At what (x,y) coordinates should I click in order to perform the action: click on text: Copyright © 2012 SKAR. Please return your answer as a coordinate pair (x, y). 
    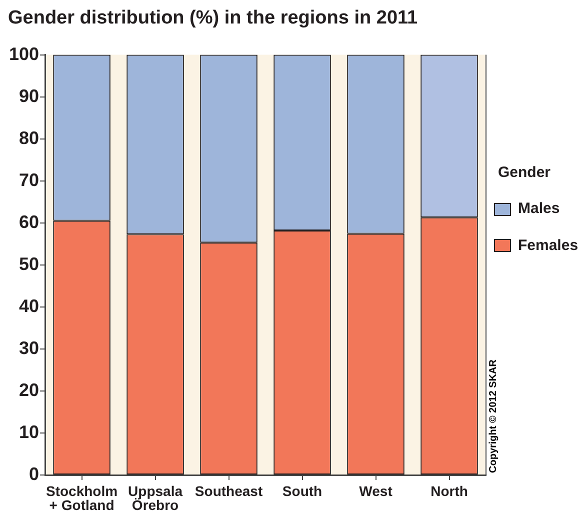
    Looking at the image, I should click on (493, 415).